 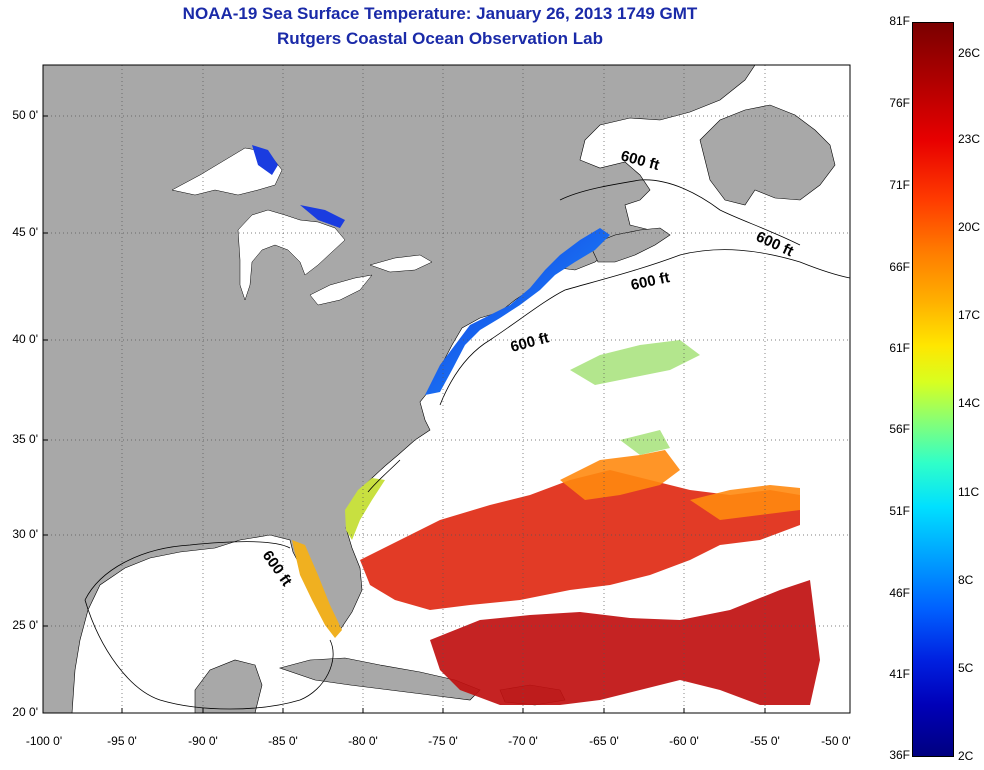 What do you see at coordinates (680, 485) in the screenshot?
I see `sst-orange-band` at bounding box center [680, 485].